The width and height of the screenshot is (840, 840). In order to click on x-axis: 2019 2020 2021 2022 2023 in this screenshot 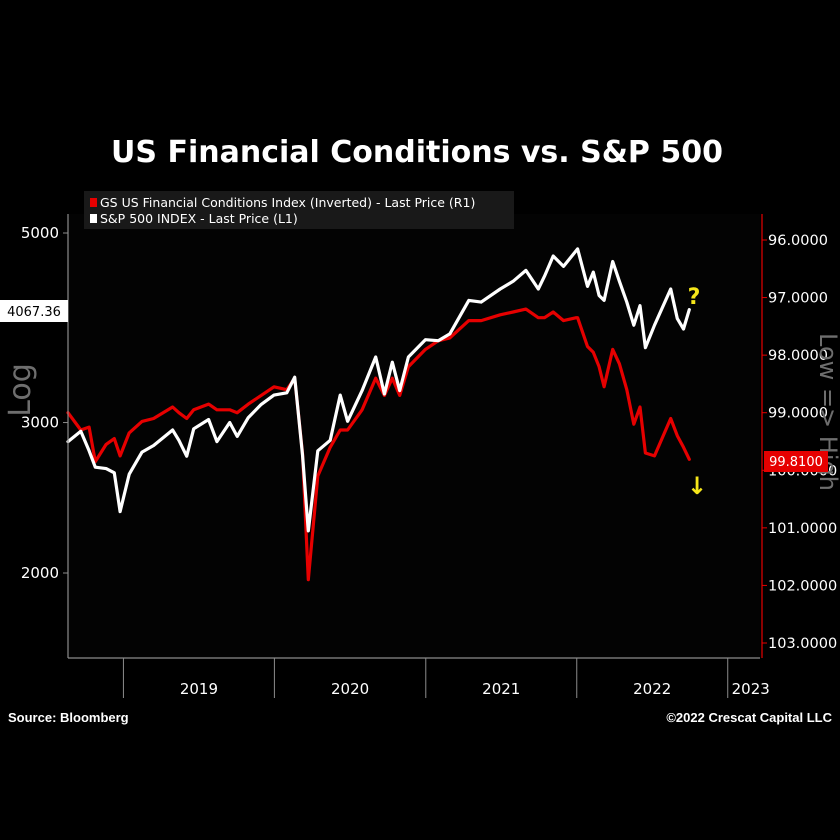, I will do `click(419, 677)`.